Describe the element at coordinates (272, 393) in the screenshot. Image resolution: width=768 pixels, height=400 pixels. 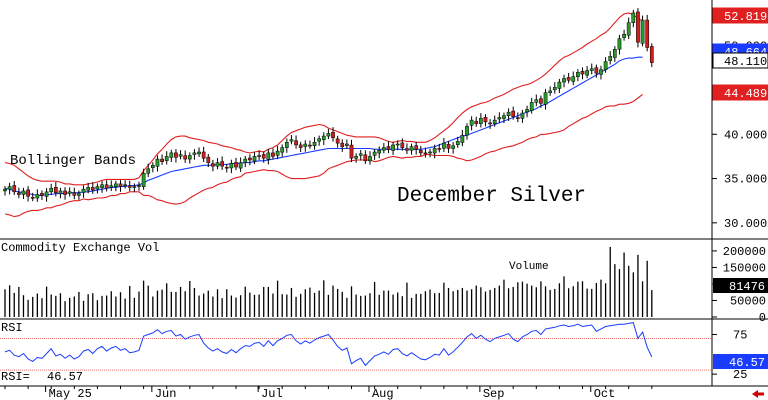
I see `x-axis-tick-label: Jul` at that location.